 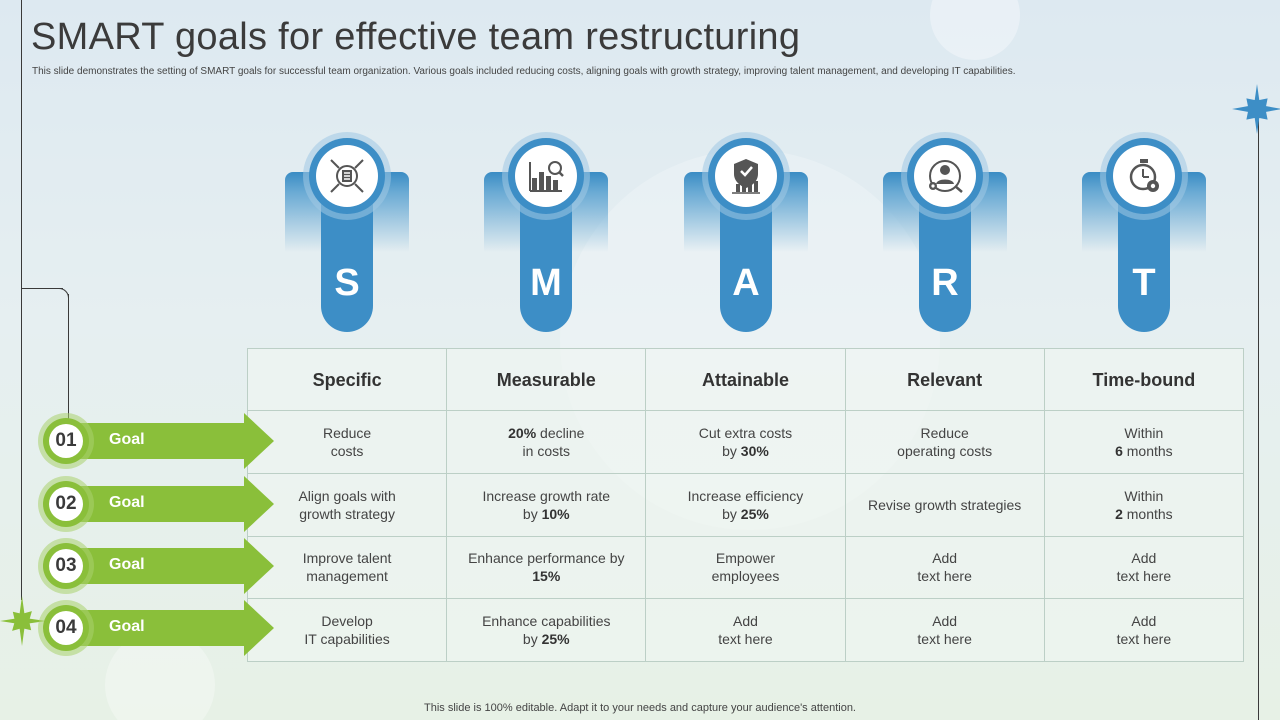 I want to click on pillar-letter: A, so click(x=746, y=283).